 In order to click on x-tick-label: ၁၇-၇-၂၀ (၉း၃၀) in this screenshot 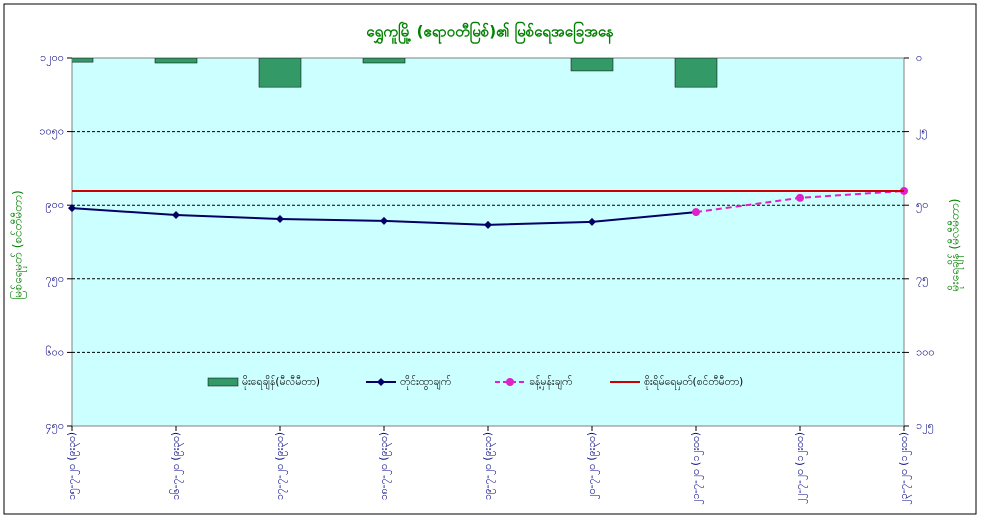, I will do `click(281, 466)`.